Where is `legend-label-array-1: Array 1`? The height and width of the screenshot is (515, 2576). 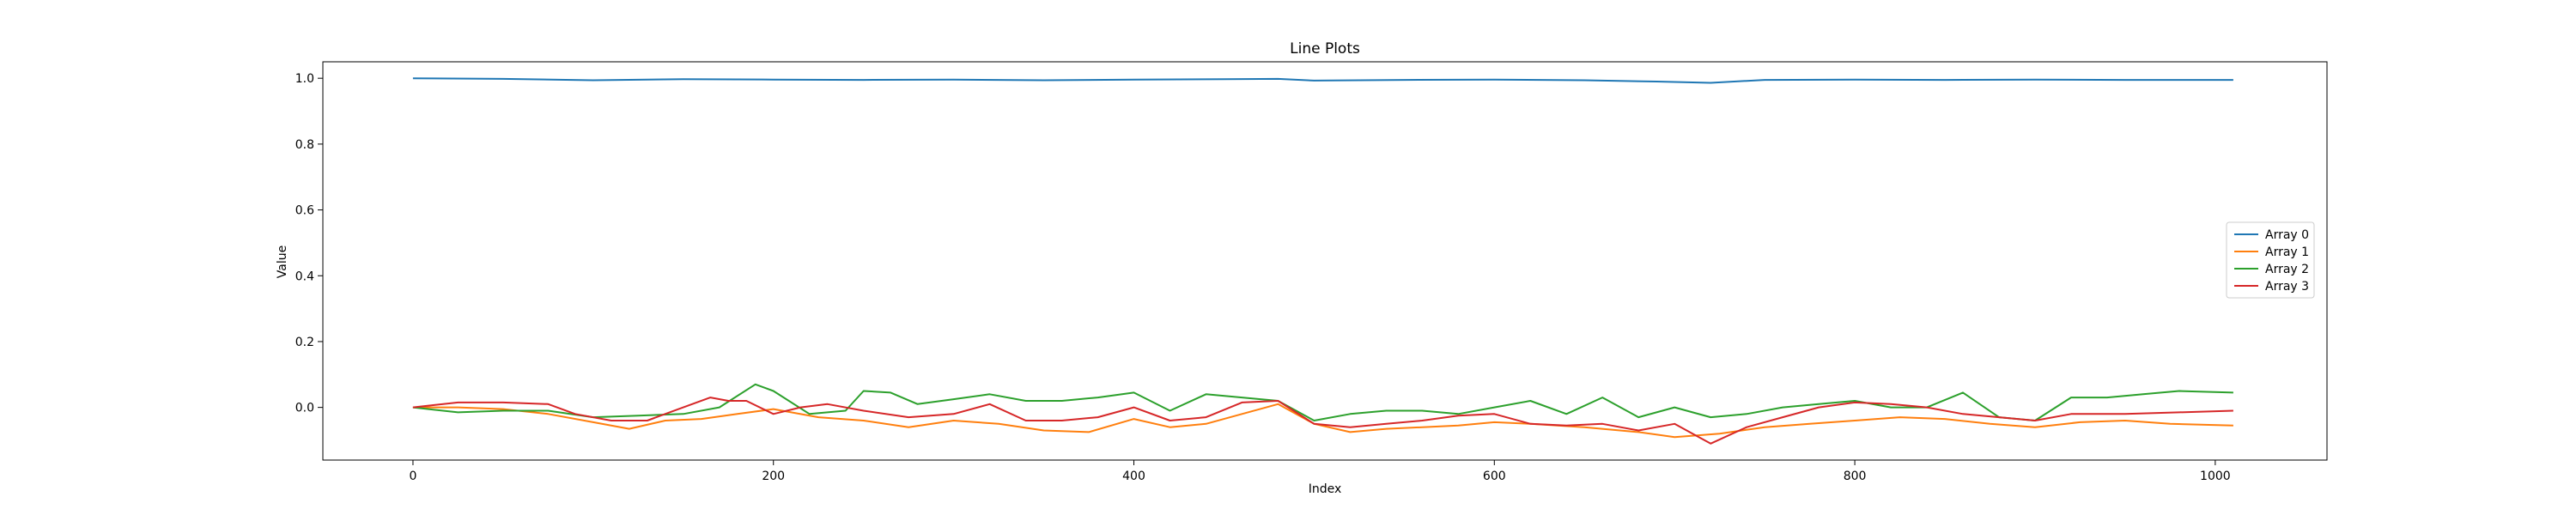
legend-label-array-1: Array 1 is located at coordinates (2287, 252).